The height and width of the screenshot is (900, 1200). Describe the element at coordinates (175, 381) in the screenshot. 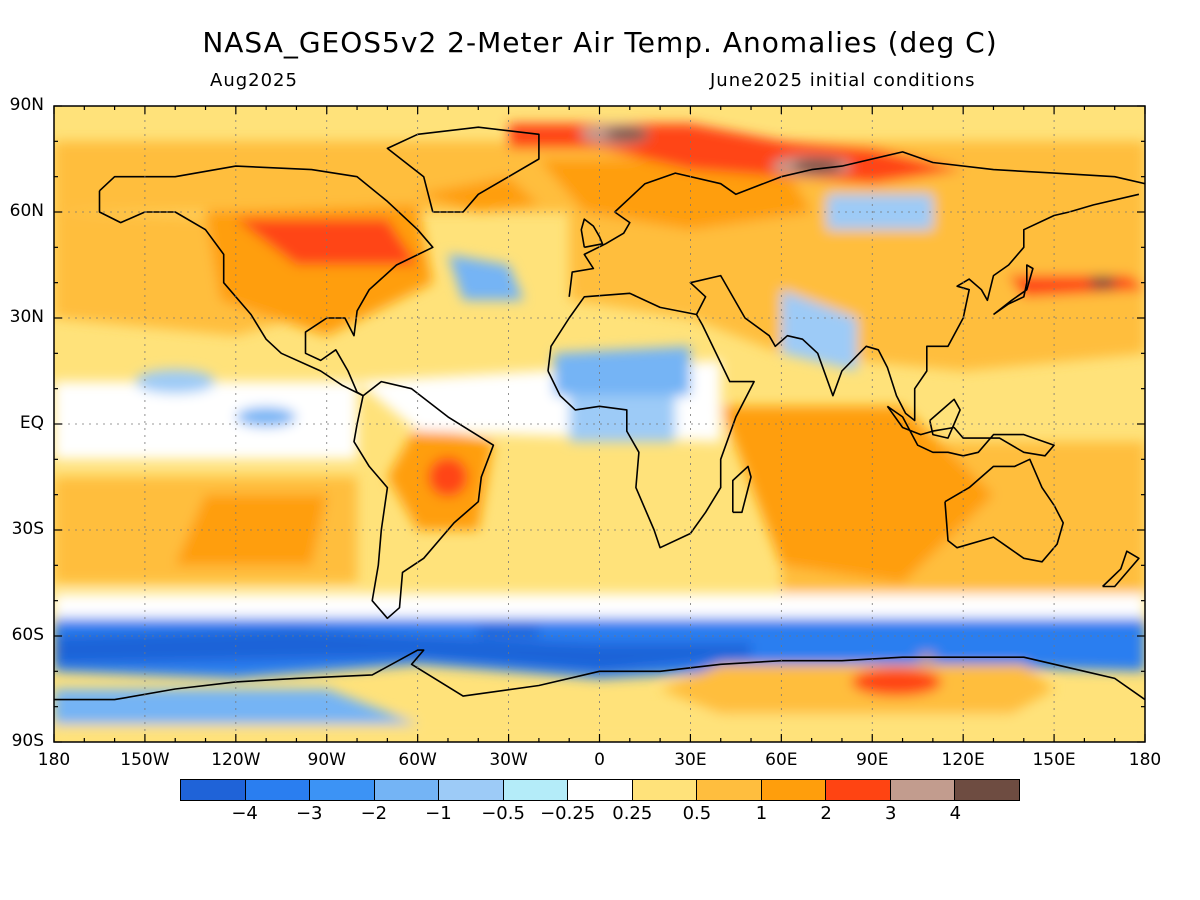

I see `equatorial-pacific-cool` at that location.